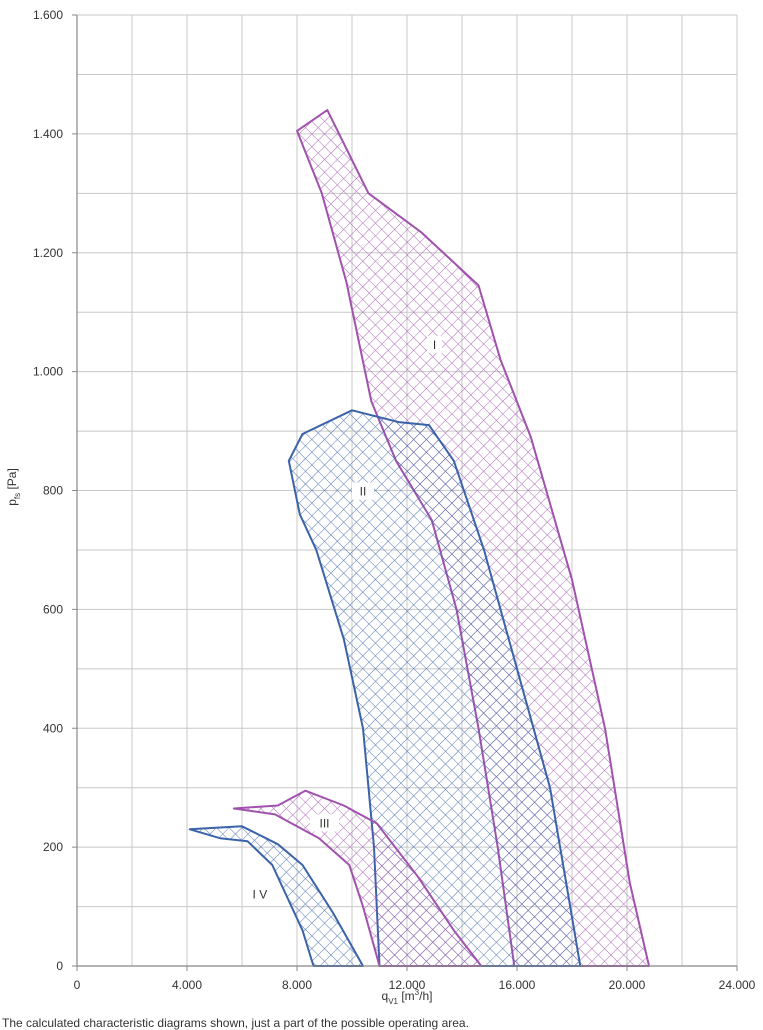 The width and height of the screenshot is (763, 1030). Describe the element at coordinates (53, 847) in the screenshot. I see `y-tick-label: 200` at that location.